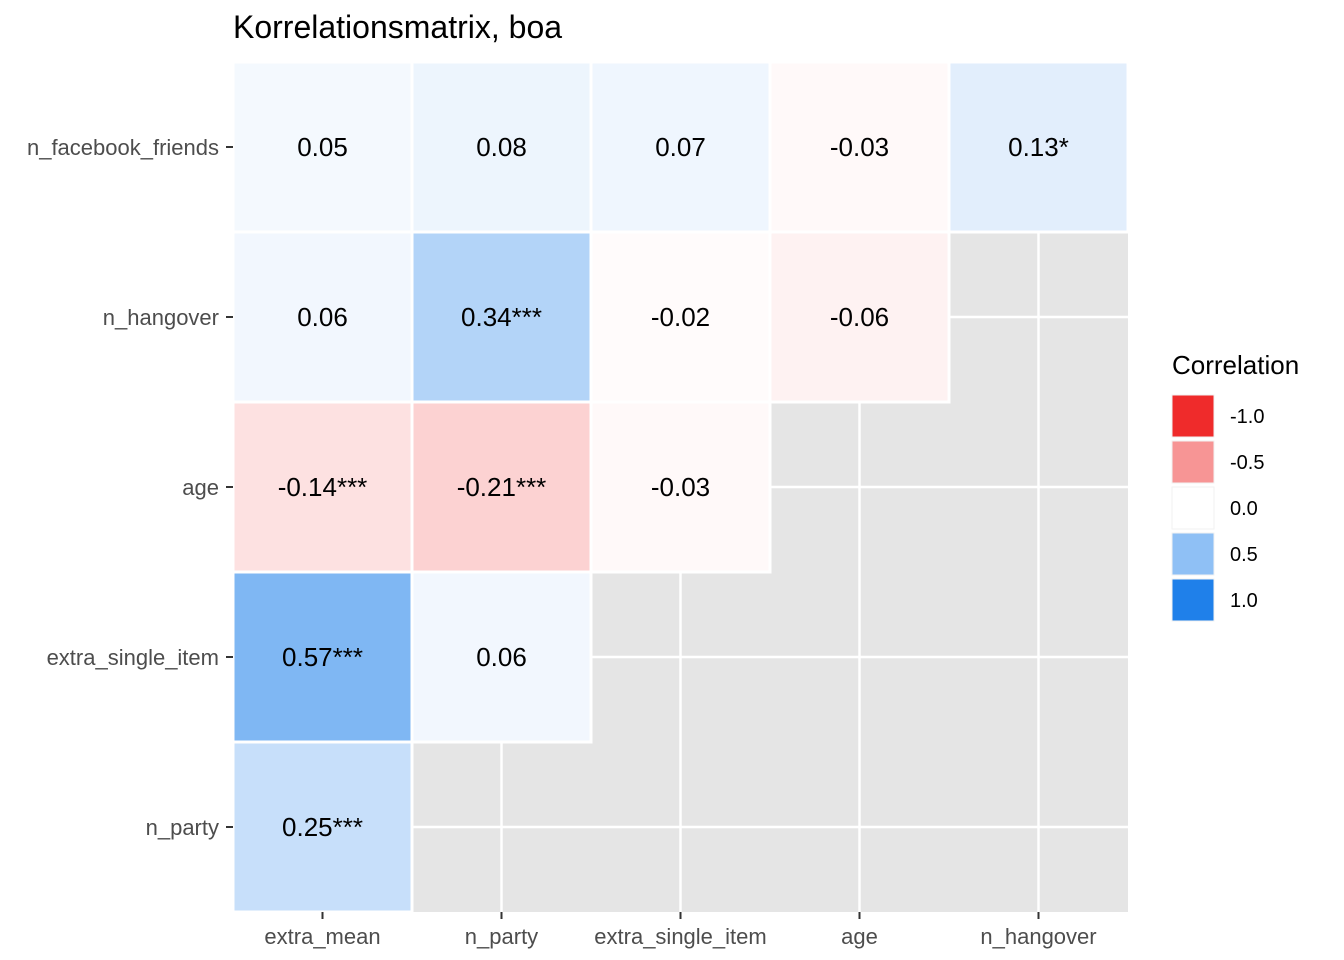 The image size is (1344, 960). Describe the element at coordinates (161, 317) in the screenshot. I see `y-tick-label: n_hangover` at that location.